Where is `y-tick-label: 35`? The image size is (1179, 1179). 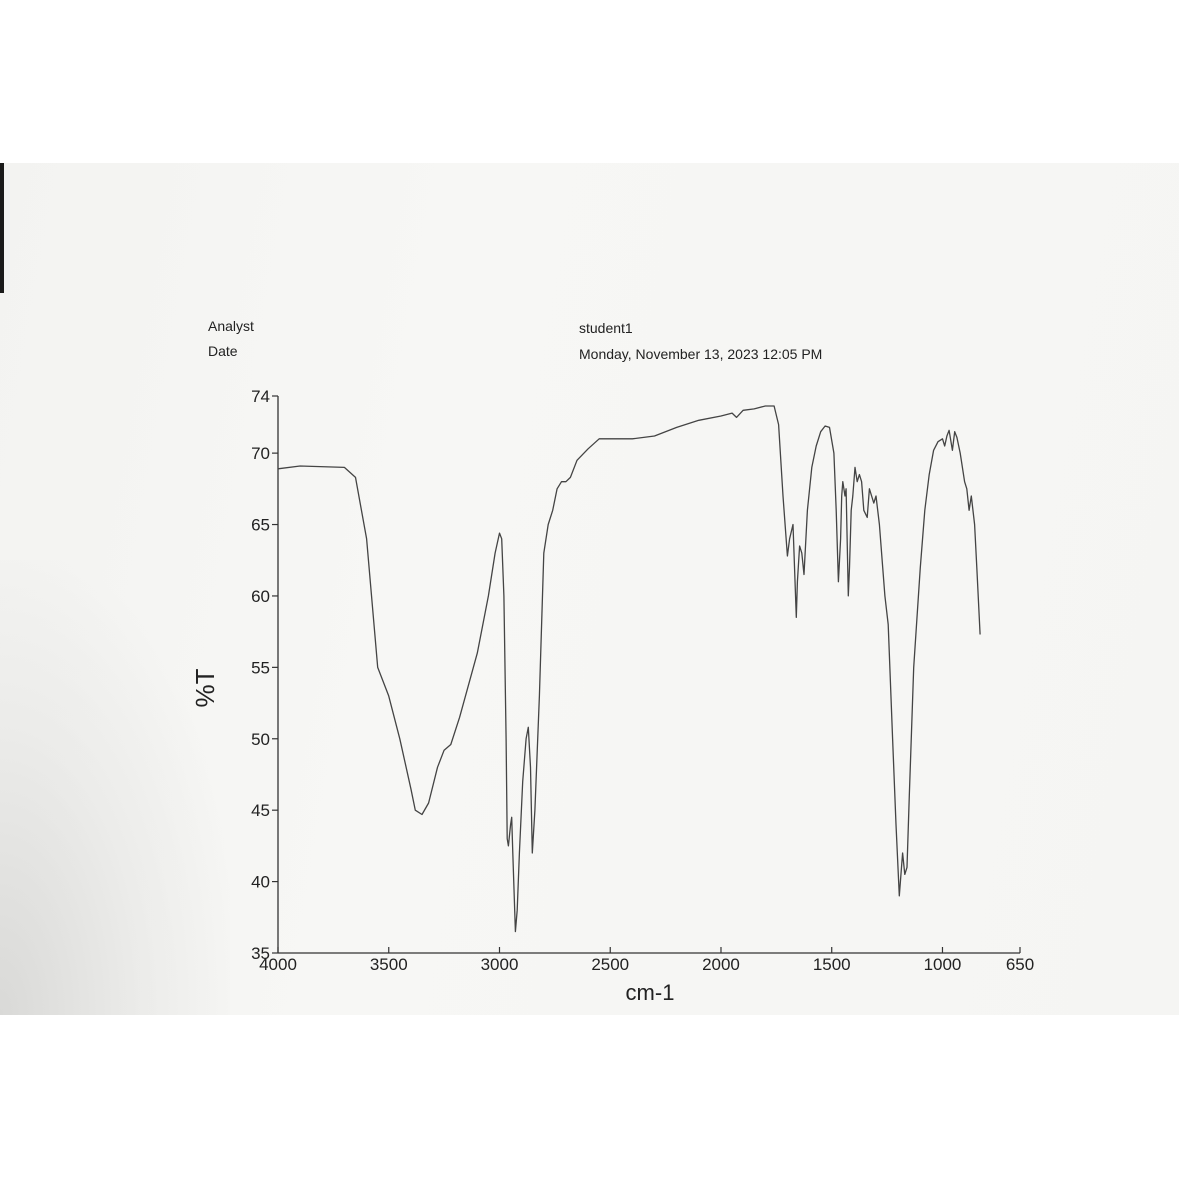
y-tick-label: 35 is located at coordinates (260, 953).